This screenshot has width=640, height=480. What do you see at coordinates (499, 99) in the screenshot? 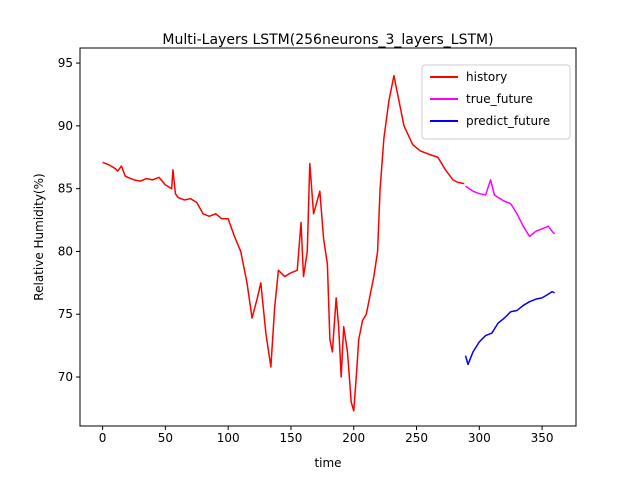
I see `legend-label: true_future` at bounding box center [499, 99].